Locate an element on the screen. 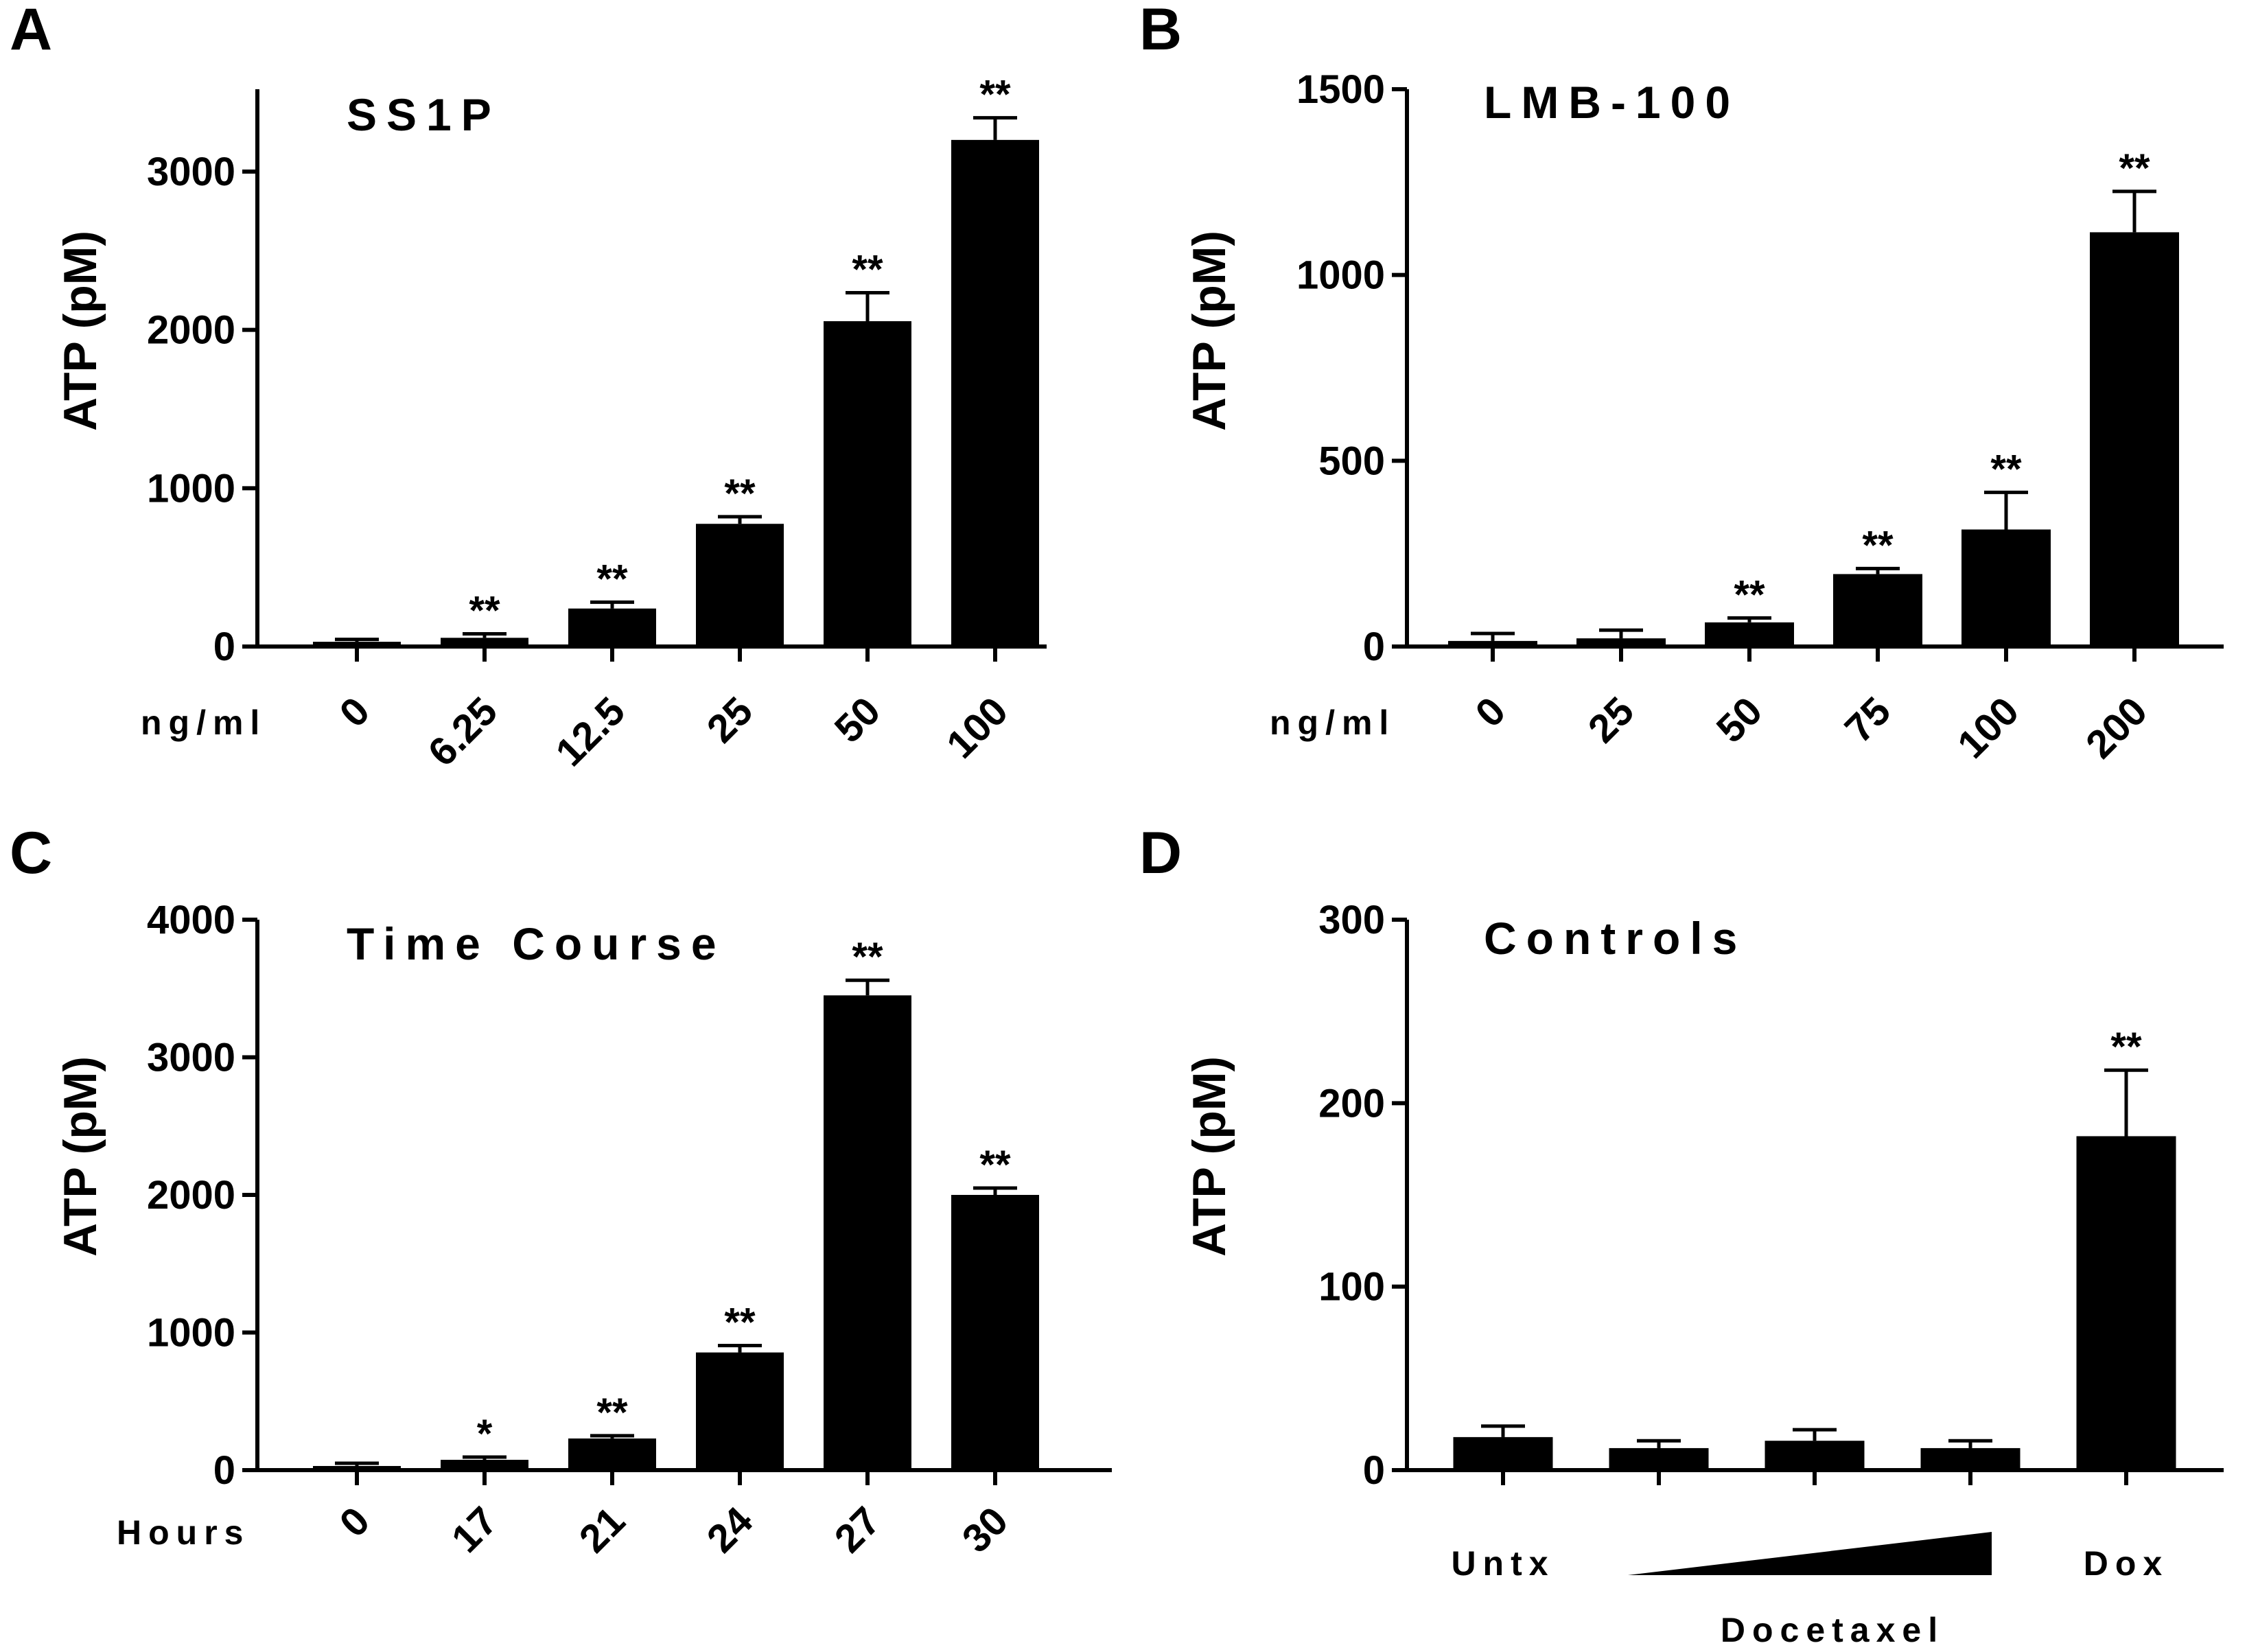 The width and height of the screenshot is (2247, 1652). x-tick-label-a-2: 12.5 is located at coordinates (590, 731).